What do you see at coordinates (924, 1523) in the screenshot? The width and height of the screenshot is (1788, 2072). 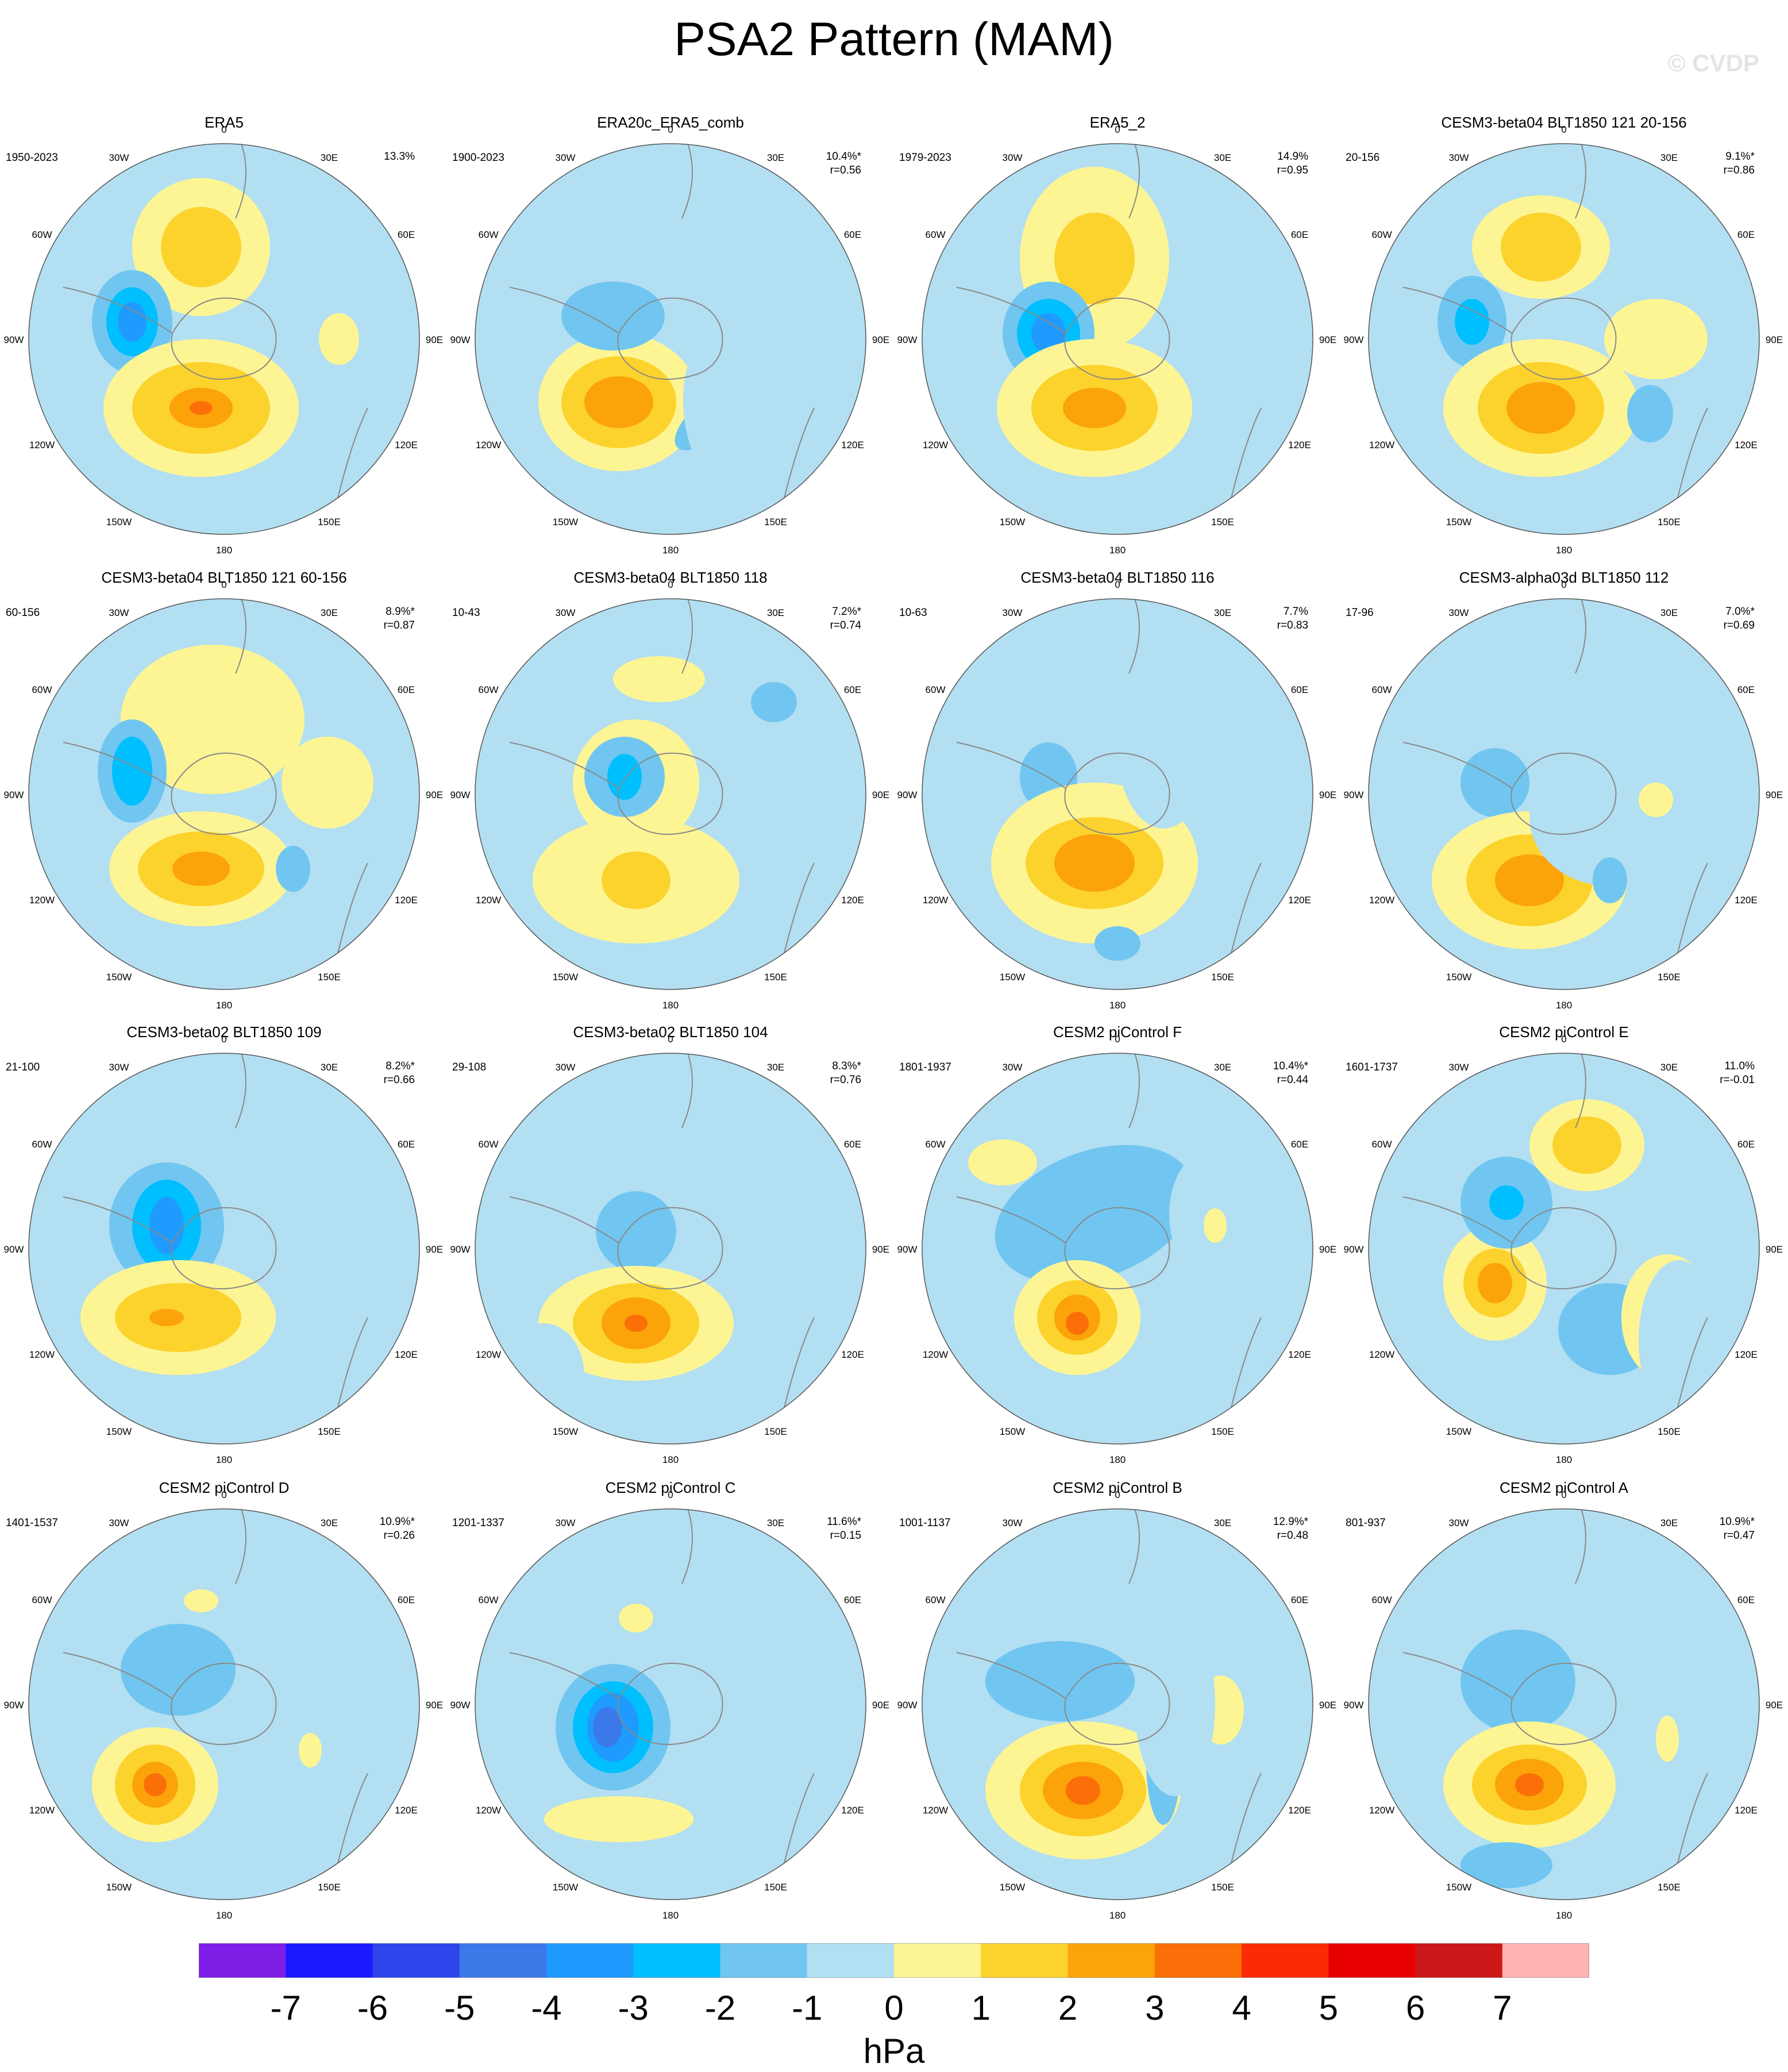 I see `panel-period: 1001-1137` at bounding box center [924, 1523].